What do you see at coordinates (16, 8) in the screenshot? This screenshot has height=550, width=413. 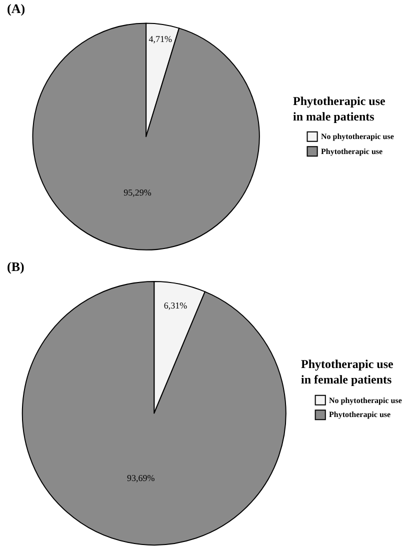 I see `chart-title: (A)` at bounding box center [16, 8].